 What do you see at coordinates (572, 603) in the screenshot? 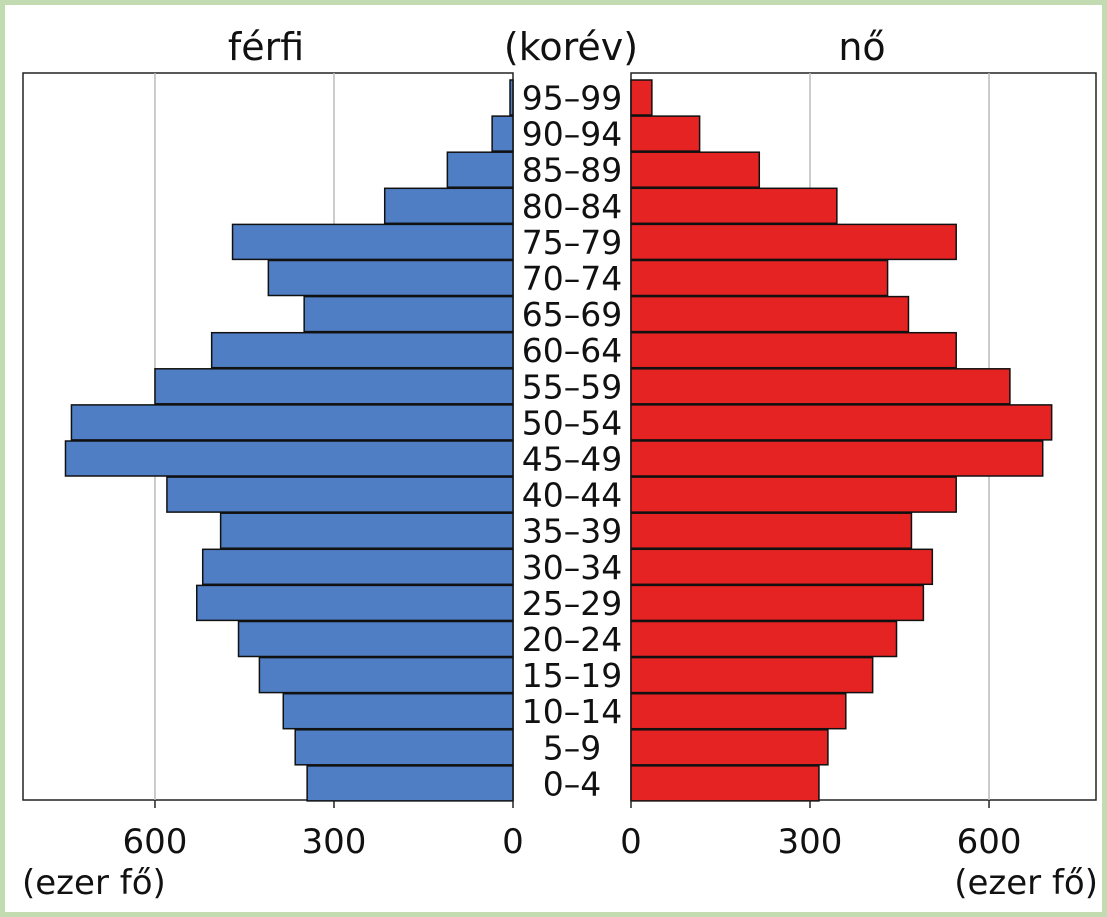
I see `age-group-label: 25–29` at bounding box center [572, 603].